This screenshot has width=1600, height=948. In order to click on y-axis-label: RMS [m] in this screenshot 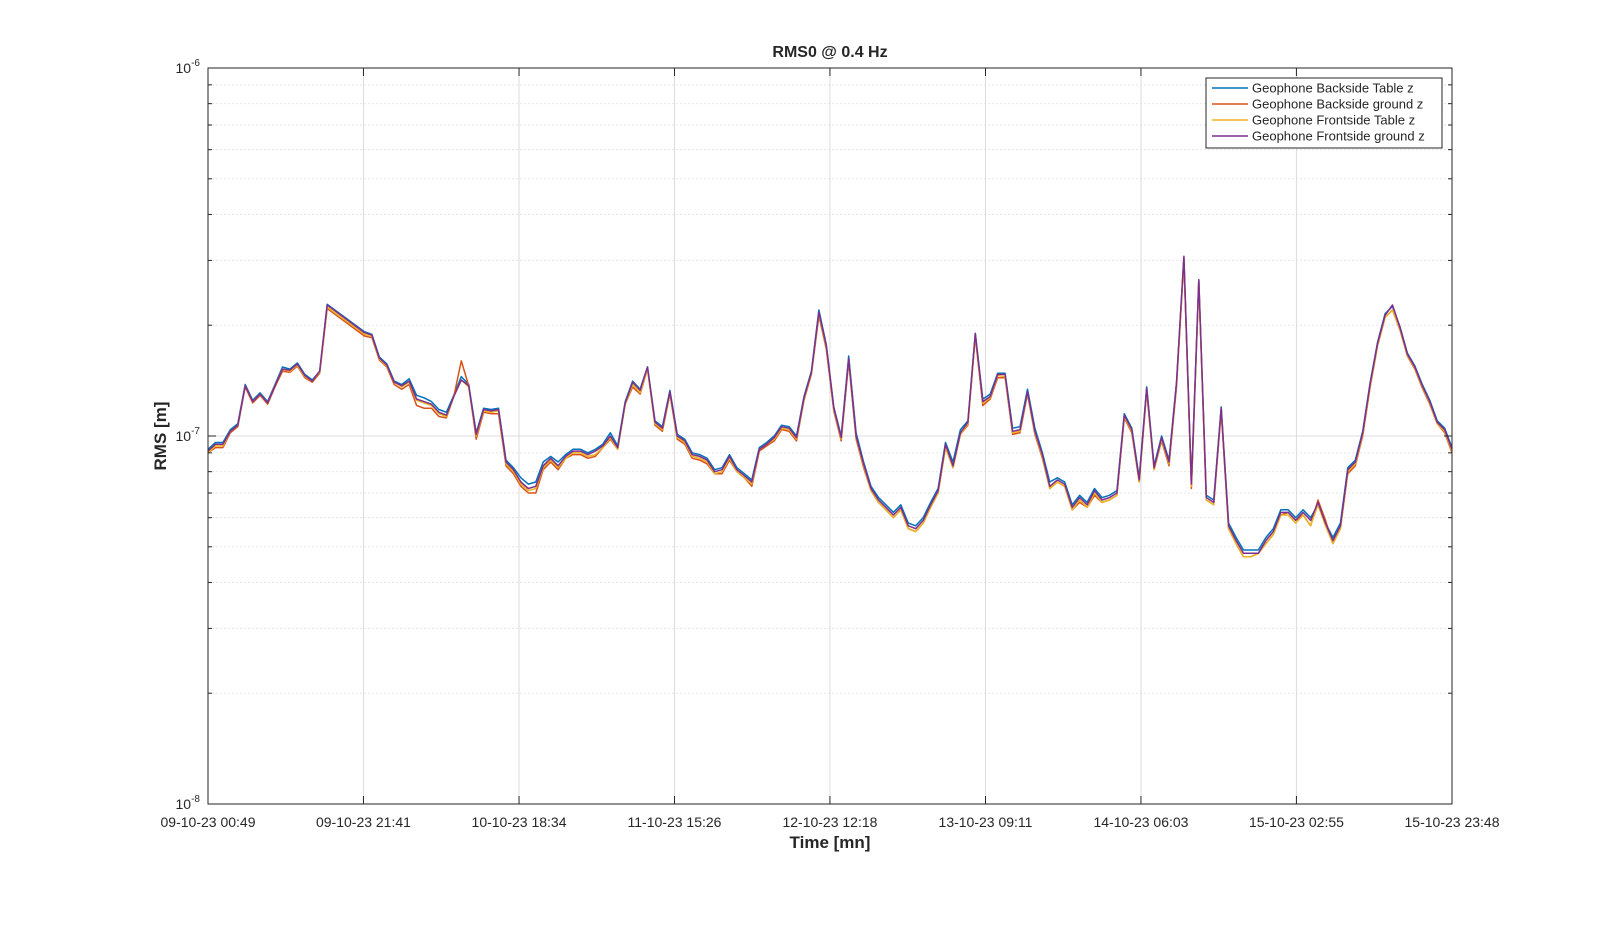, I will do `click(160, 436)`.